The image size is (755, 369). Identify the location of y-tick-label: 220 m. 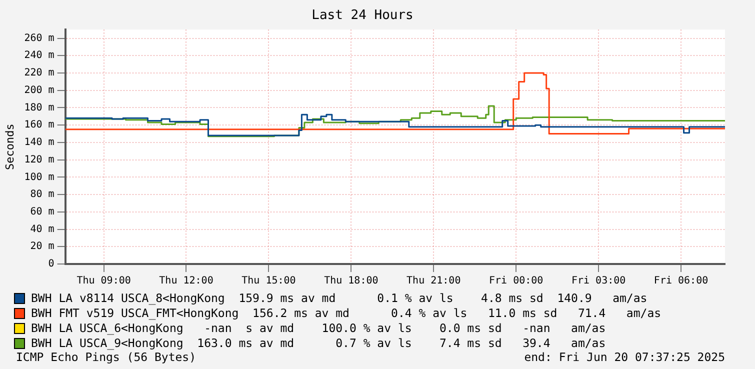
(39, 73).